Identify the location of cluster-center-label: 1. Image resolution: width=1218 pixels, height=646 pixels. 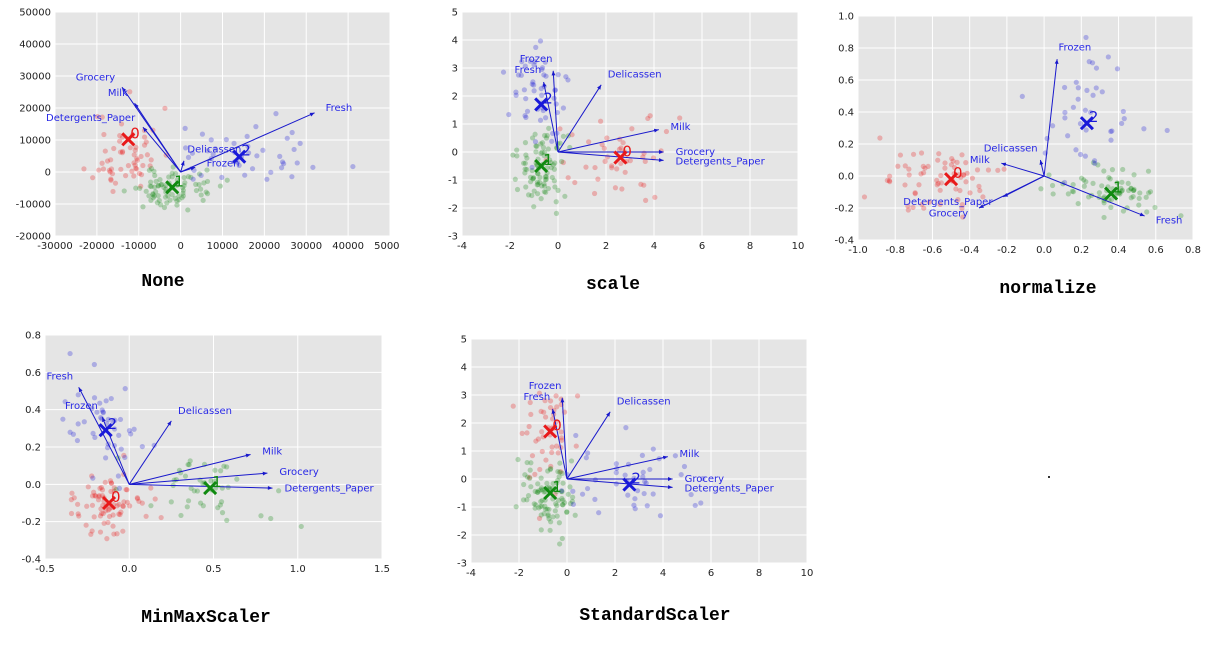
(217, 482).